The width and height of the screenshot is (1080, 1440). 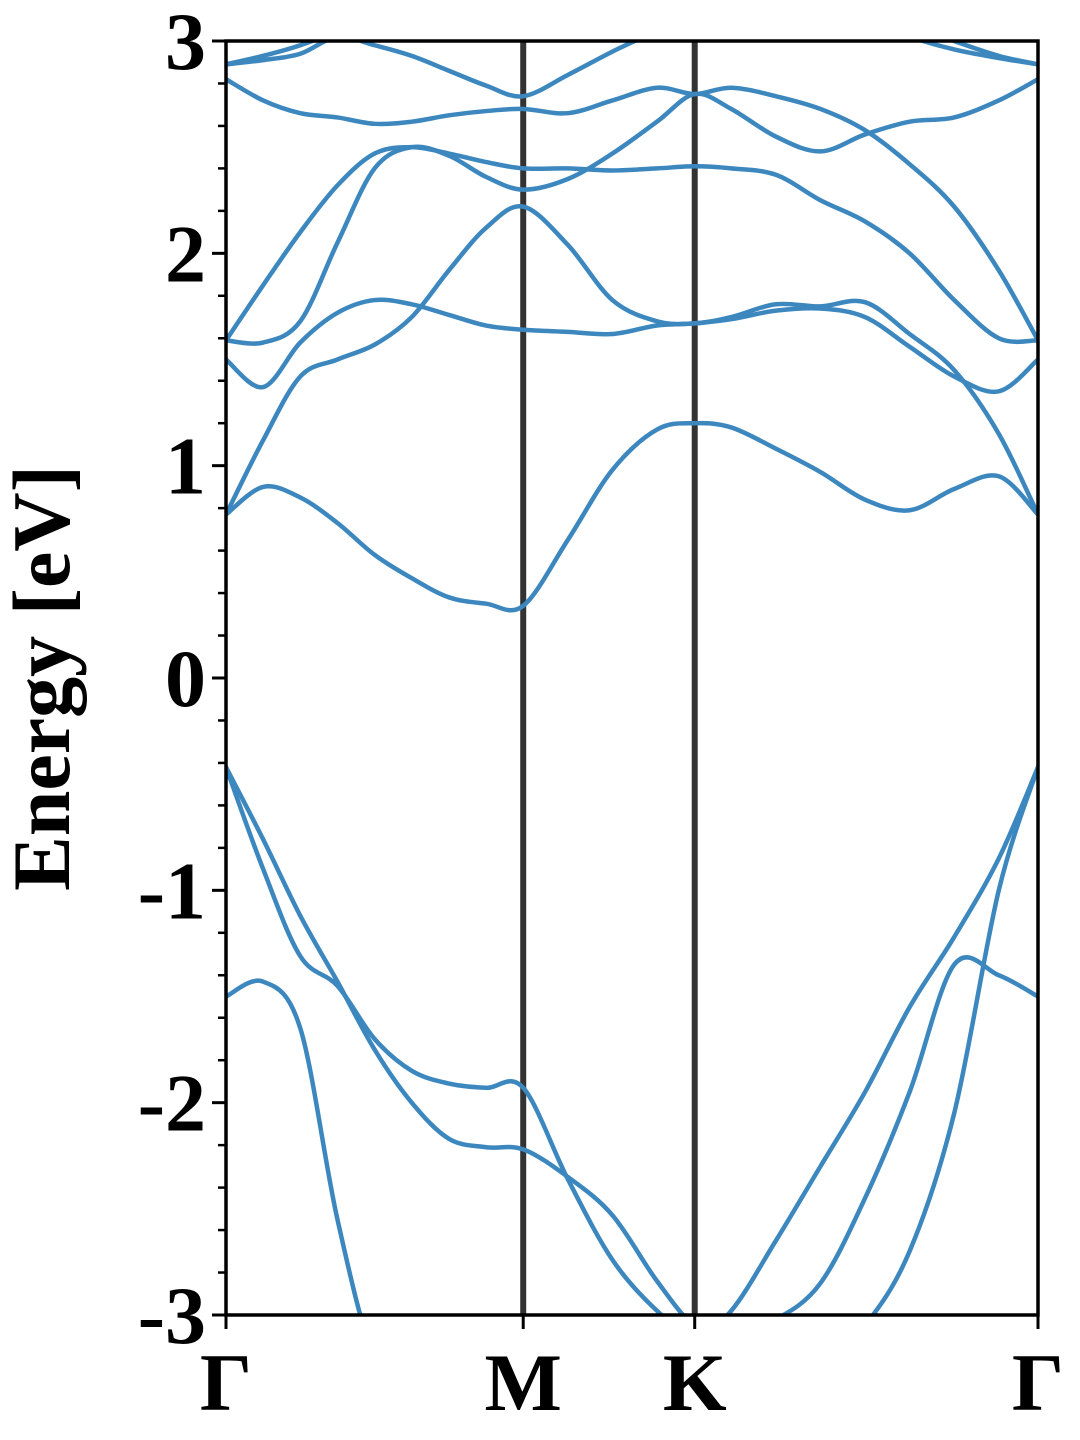 What do you see at coordinates (523, 1382) in the screenshot?
I see `x-tick-label: M` at bounding box center [523, 1382].